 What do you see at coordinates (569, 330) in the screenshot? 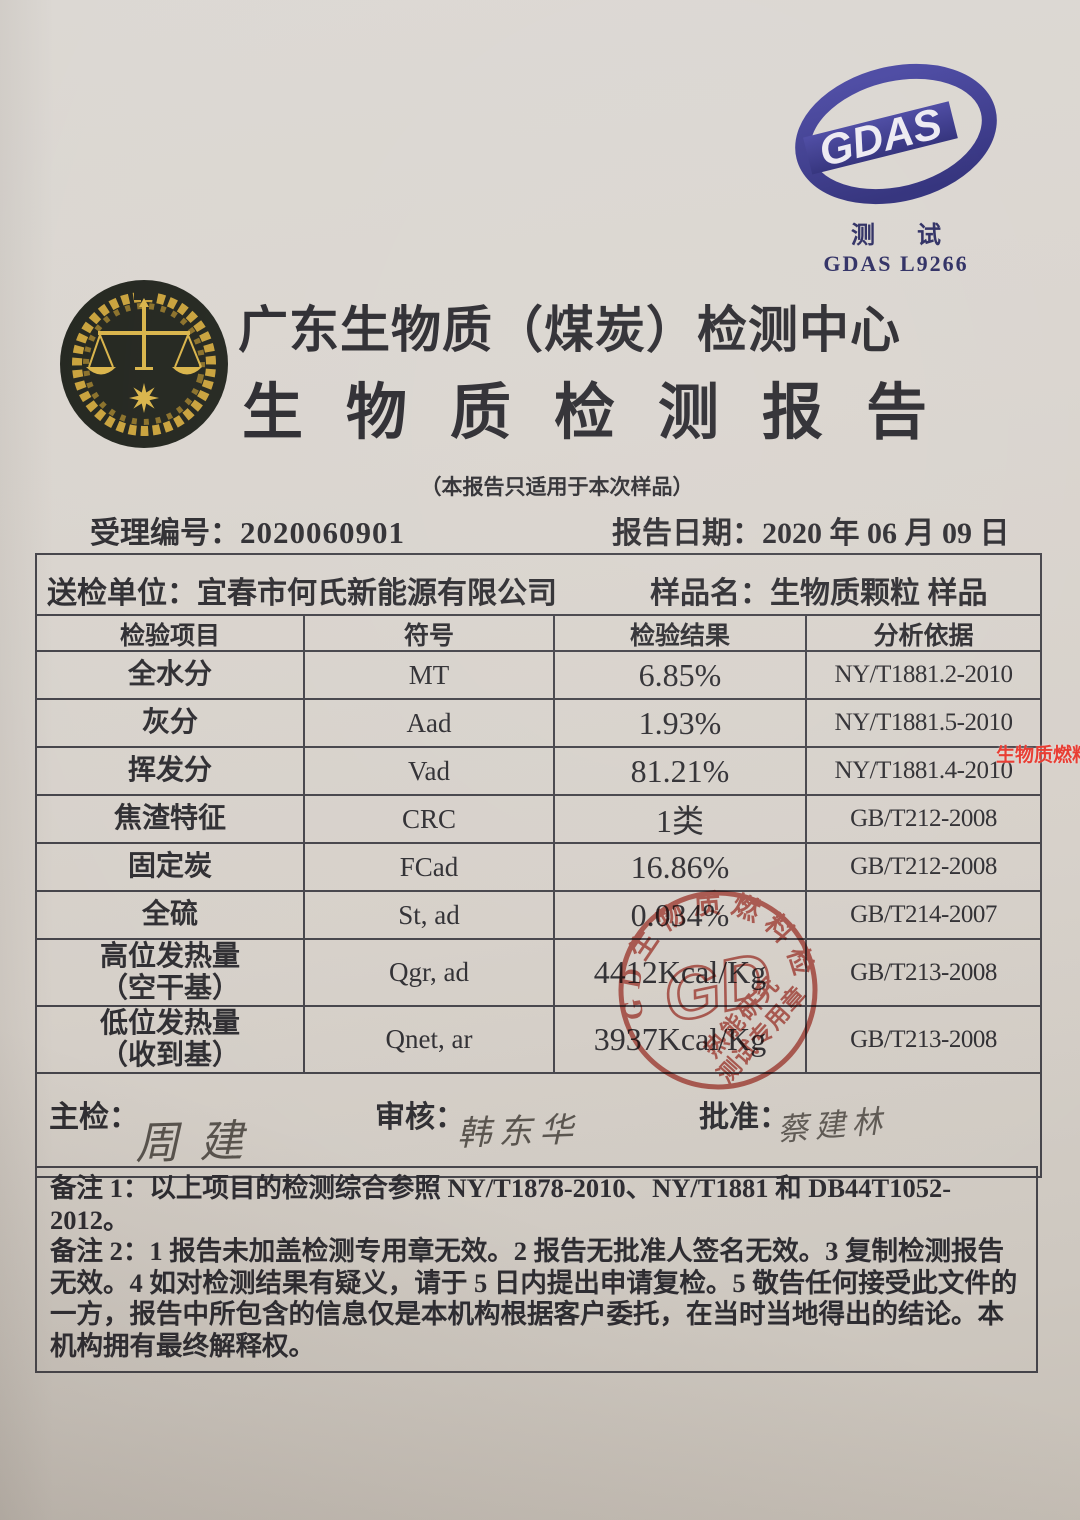
I see `org-name: 广东生物质（煤炭）检测中心` at bounding box center [569, 330].